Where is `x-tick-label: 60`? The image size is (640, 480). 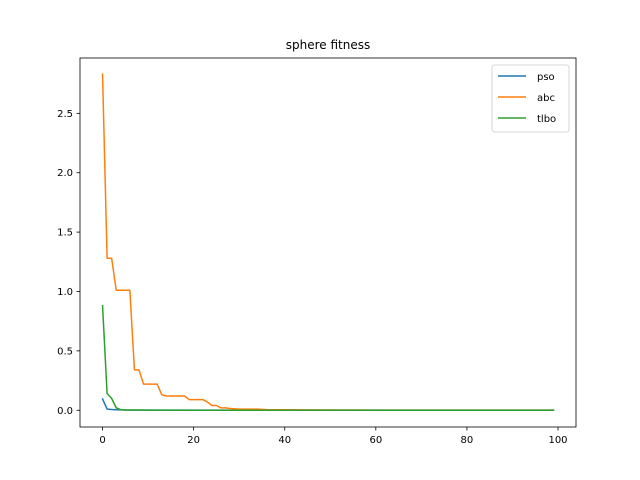 x-tick-label: 60 is located at coordinates (375, 440).